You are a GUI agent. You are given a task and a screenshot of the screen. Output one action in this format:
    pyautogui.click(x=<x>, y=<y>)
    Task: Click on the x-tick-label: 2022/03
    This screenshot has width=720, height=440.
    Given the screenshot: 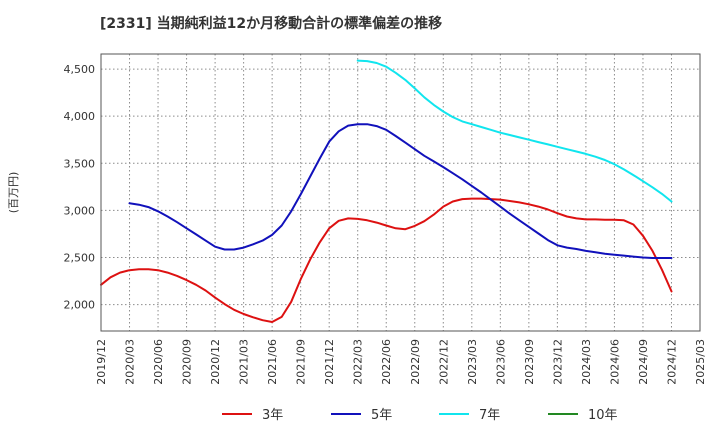 What is the action you would take?
    pyautogui.click(x=358, y=362)
    